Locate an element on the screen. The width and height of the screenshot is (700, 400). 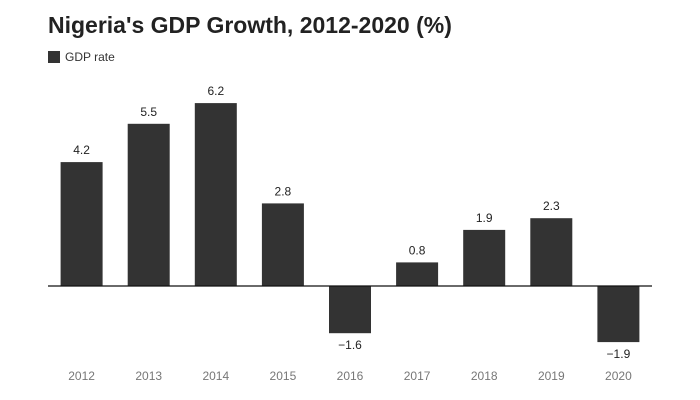
x-tick-label-2015: 2015 is located at coordinates (283, 376).